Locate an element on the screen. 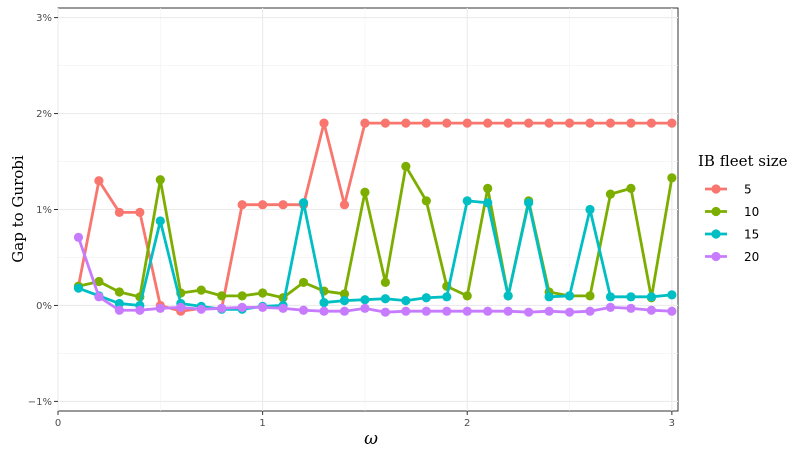  legend-item-15: 15 is located at coordinates (732, 235).